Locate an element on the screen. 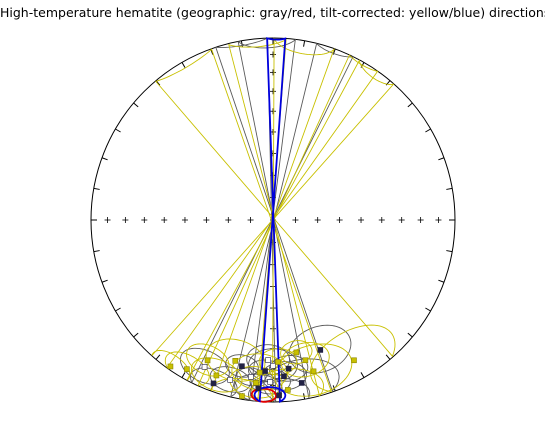 Image resolution: width=545 pixels, height=440 pixels. mean-ellipse is located at coordinates (270, 220).